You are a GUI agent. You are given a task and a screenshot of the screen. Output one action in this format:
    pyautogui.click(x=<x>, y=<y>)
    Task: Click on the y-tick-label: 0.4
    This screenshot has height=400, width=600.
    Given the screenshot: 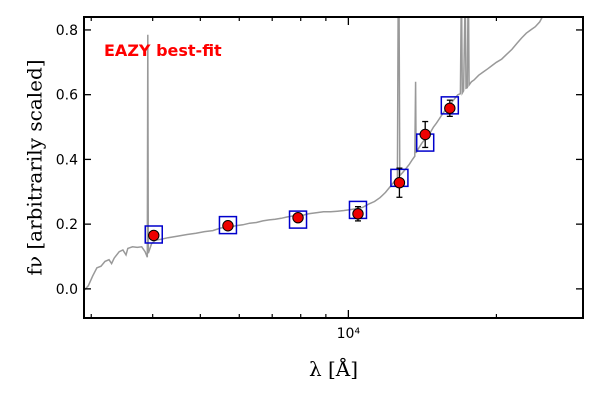 What is the action you would take?
    pyautogui.click(x=67, y=160)
    